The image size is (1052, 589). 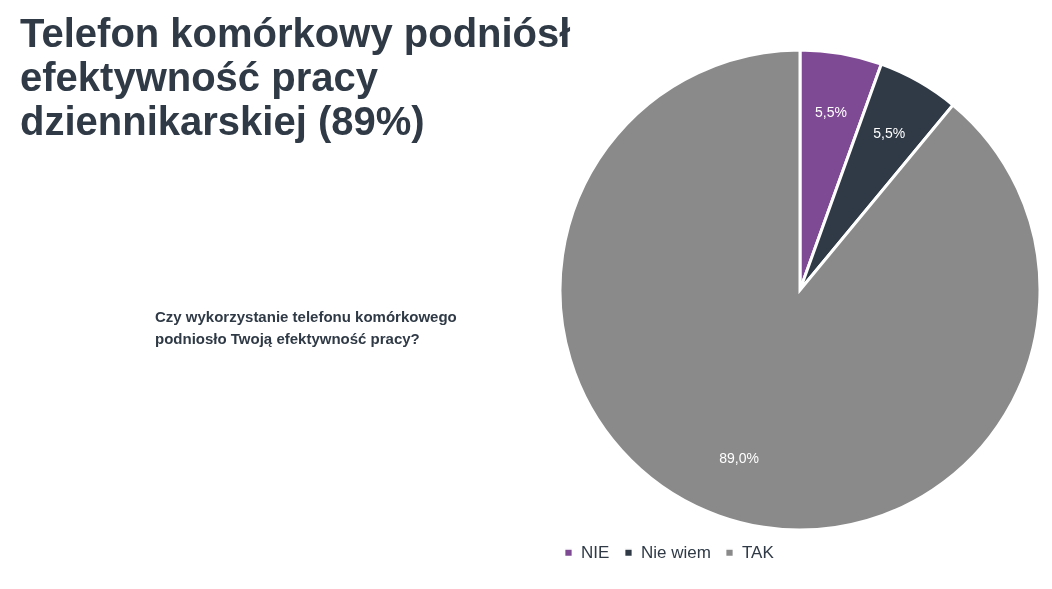 What do you see at coordinates (758, 552) in the screenshot?
I see `legend-label: TAK` at bounding box center [758, 552].